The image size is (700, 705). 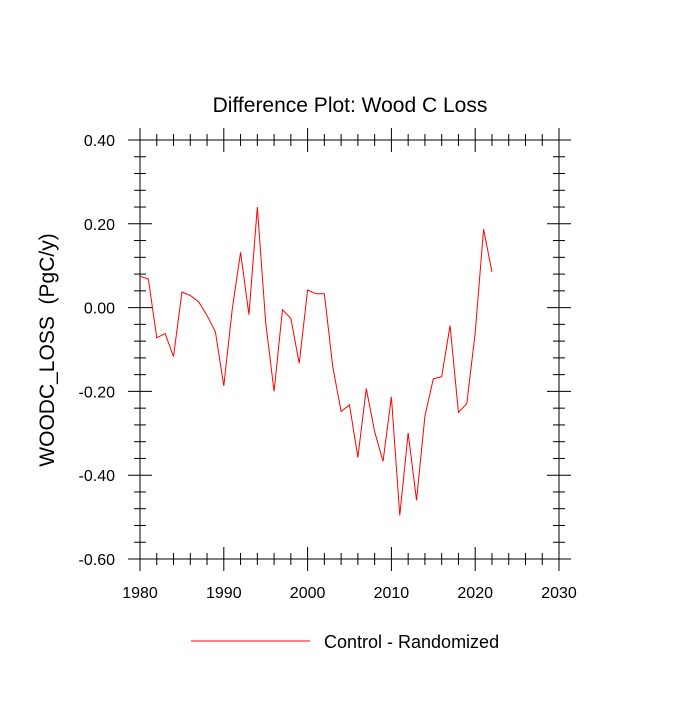 I want to click on legend-label: Control - Randomized, so click(x=411, y=642).